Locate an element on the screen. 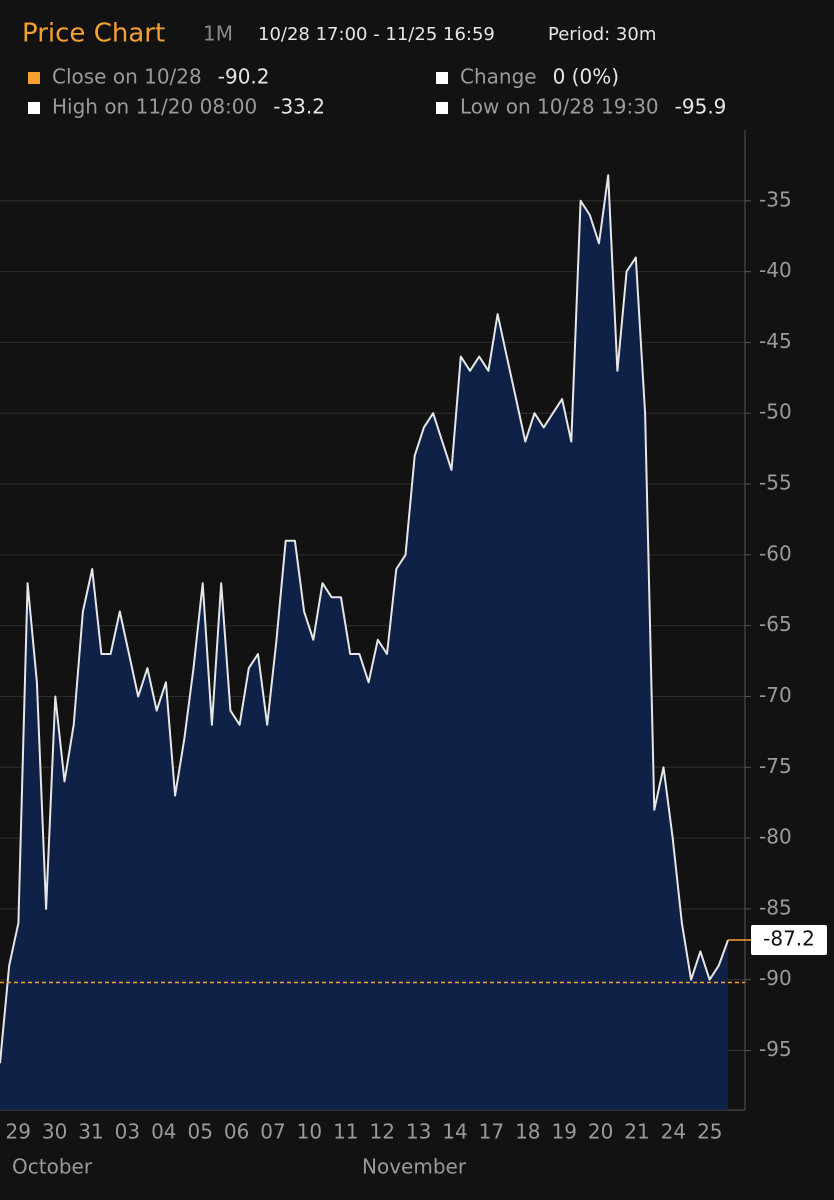  legend-label: High on 11/20 08:00 is located at coordinates (154, 107).